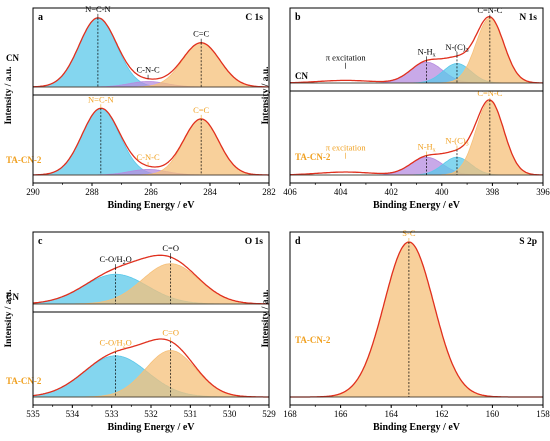  Describe the element at coordinates (230, 414) in the screenshot. I see `x-tick-label: 530` at that location.